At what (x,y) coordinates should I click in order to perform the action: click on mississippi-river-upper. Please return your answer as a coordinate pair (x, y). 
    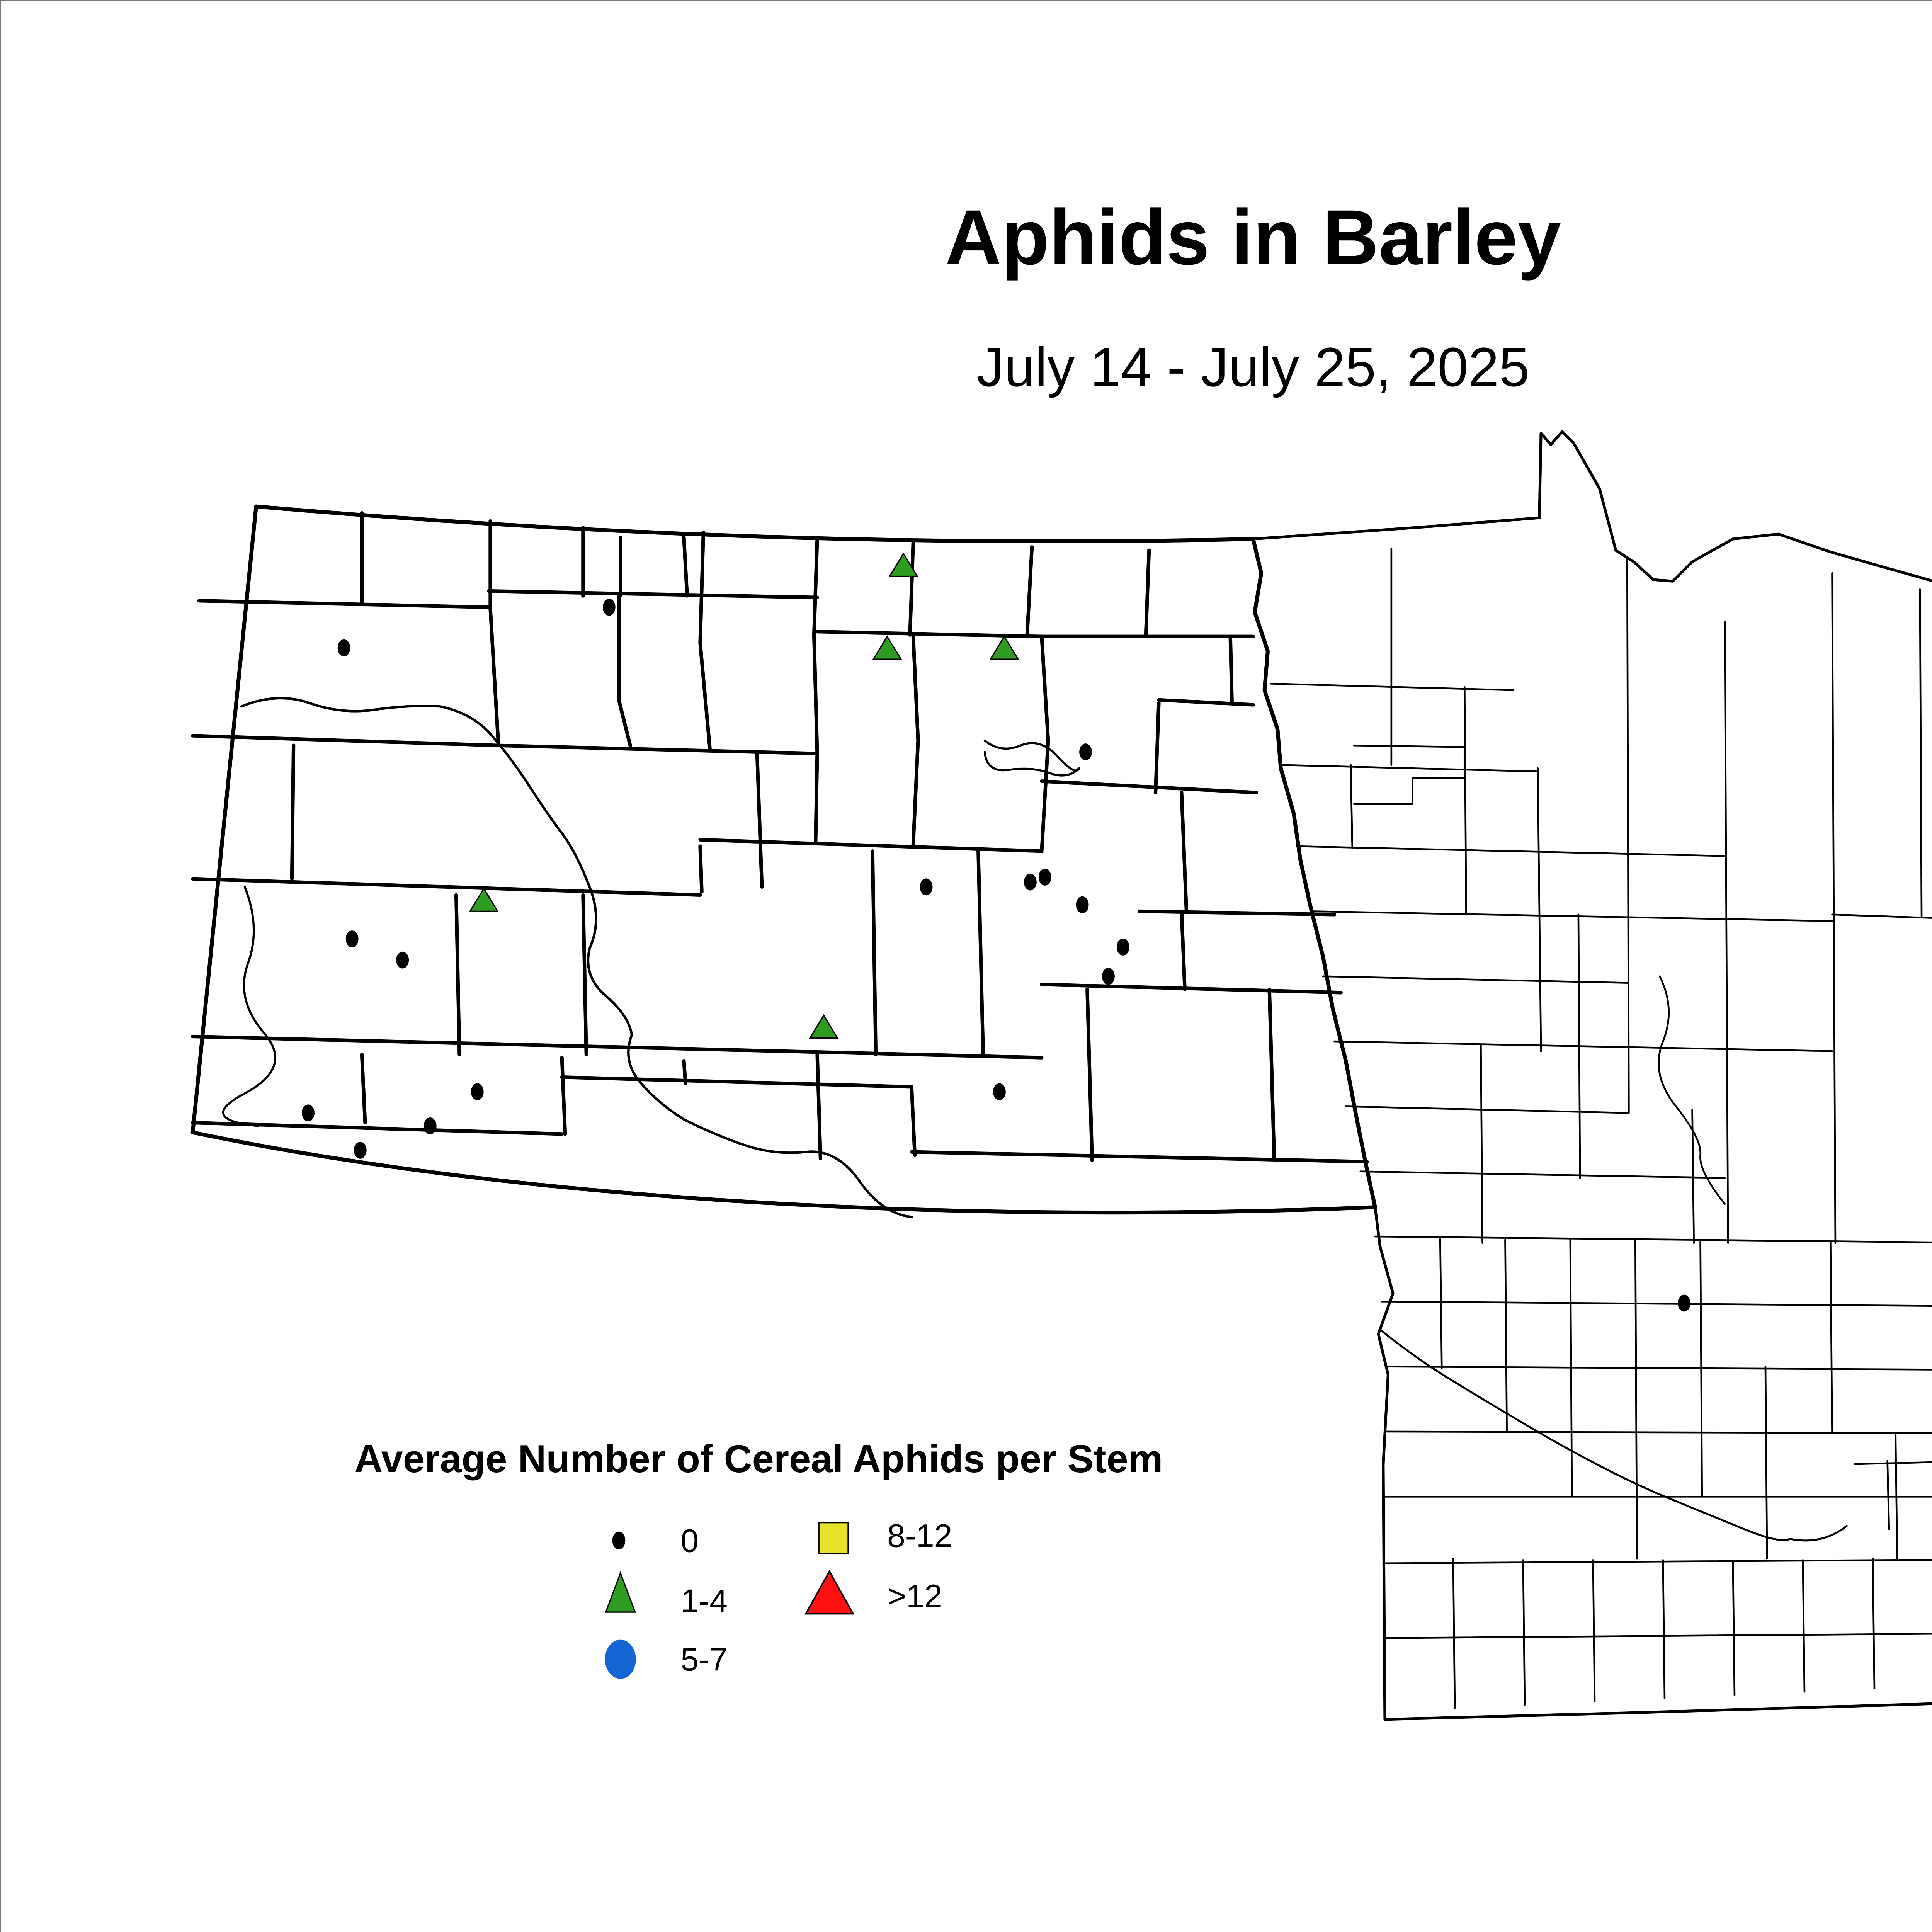
    Looking at the image, I should click on (1692, 1090).